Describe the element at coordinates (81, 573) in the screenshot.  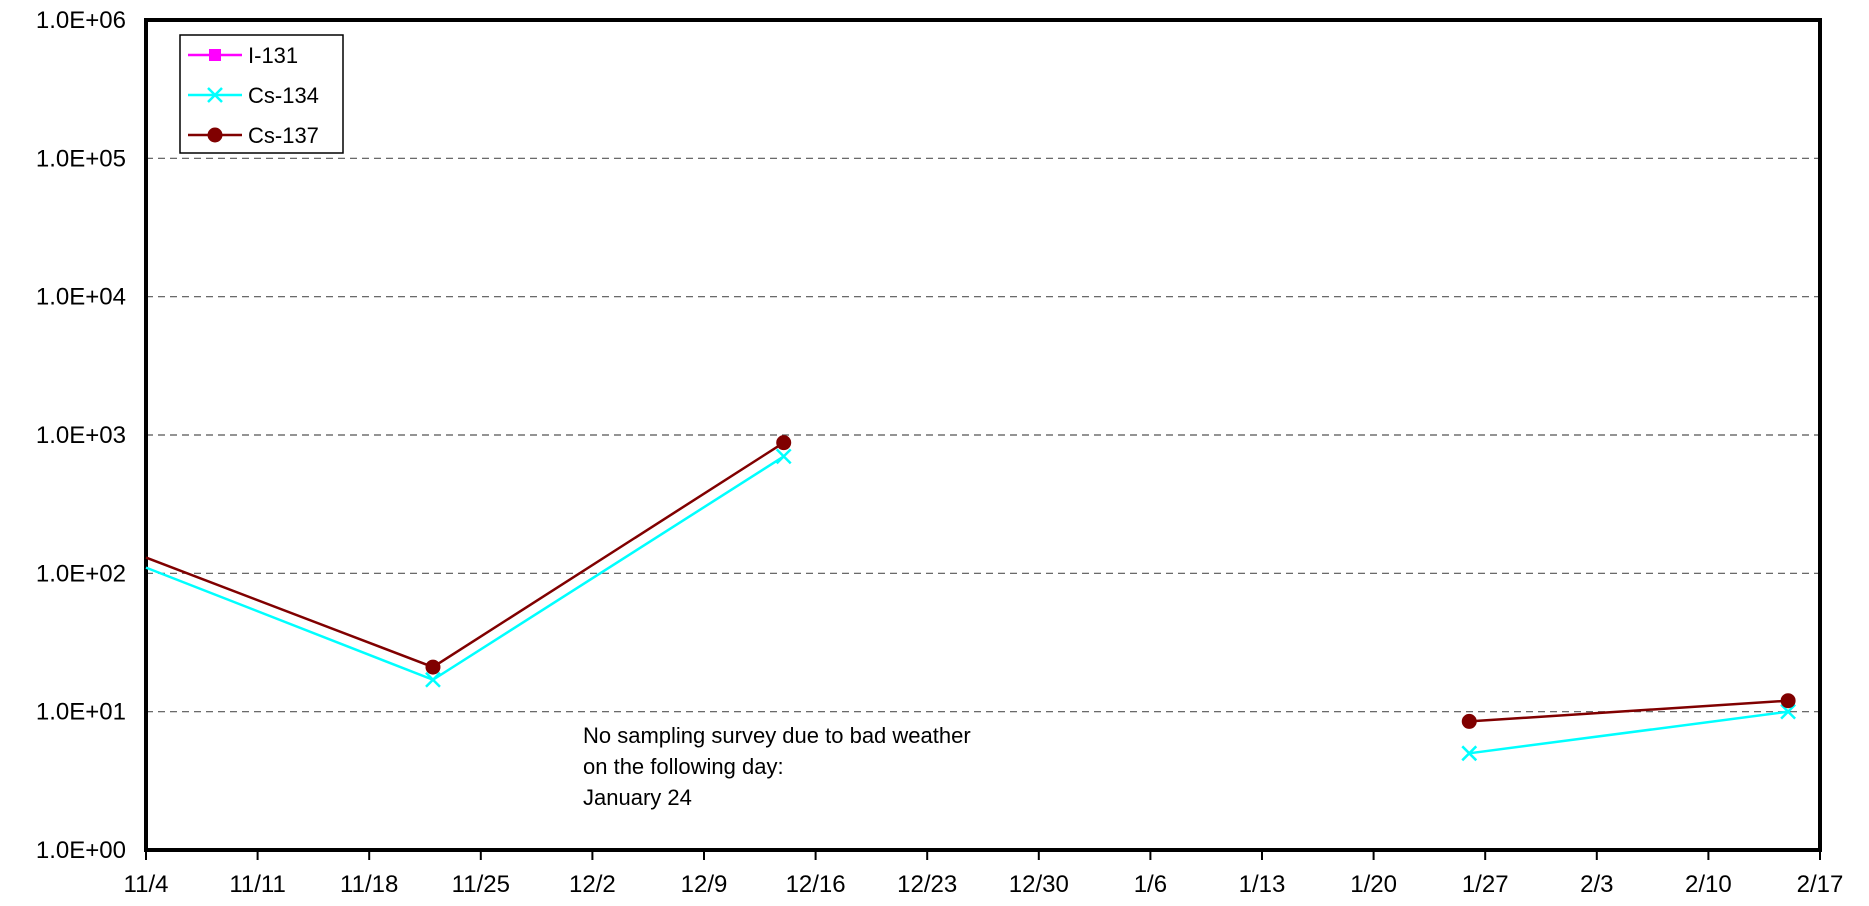
I see `y-tick-label: 1.0E+02` at that location.